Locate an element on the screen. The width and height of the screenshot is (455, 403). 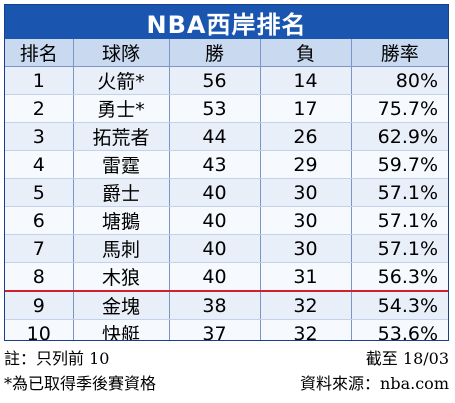
cell-win-pct: 53.6% is located at coordinates (399, 329).